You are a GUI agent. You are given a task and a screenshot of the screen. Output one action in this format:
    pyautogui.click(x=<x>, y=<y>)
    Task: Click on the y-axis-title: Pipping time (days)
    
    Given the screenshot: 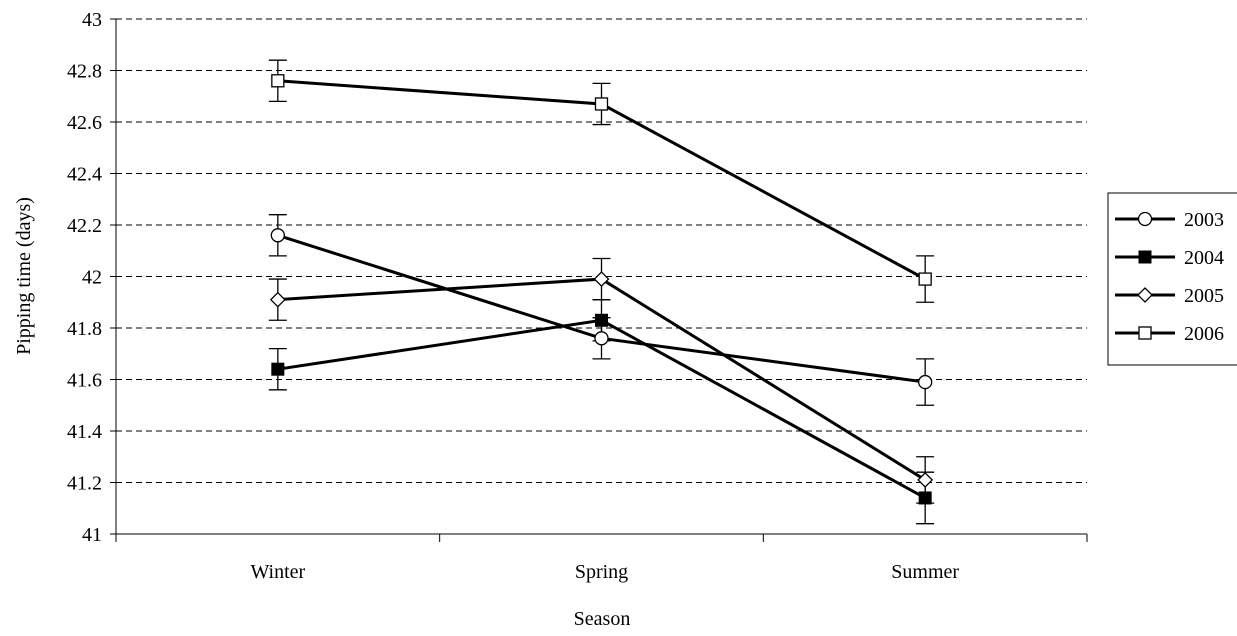 What is the action you would take?
    pyautogui.click(x=24, y=276)
    